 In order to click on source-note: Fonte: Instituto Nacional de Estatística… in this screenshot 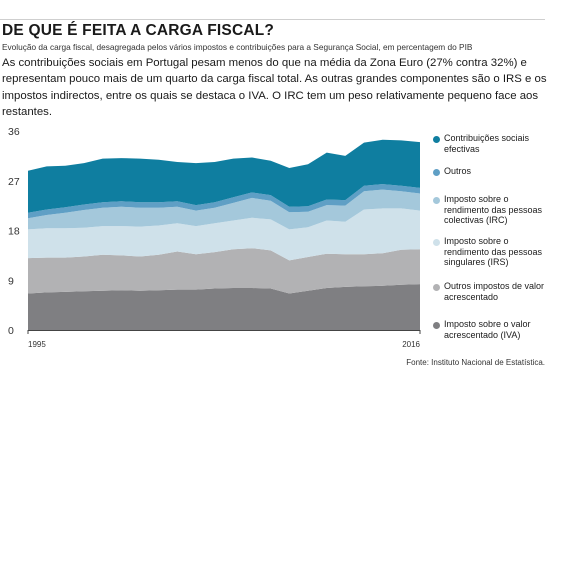, I will do `click(475, 362)`.